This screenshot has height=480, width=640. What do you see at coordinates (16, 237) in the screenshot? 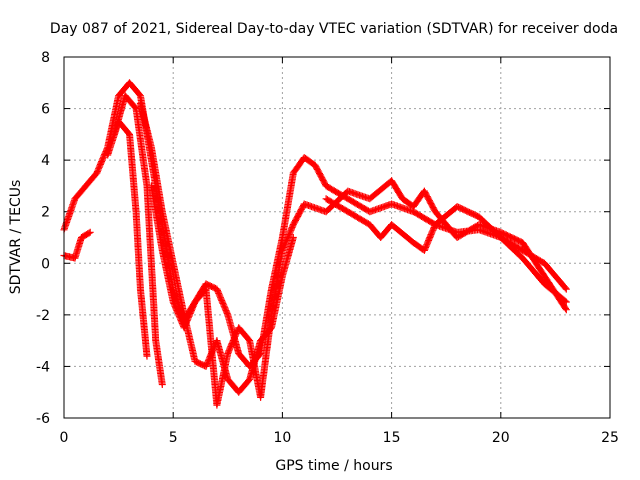
I see `y-axis-label: SDTVAR / TECUs` at bounding box center [16, 237].